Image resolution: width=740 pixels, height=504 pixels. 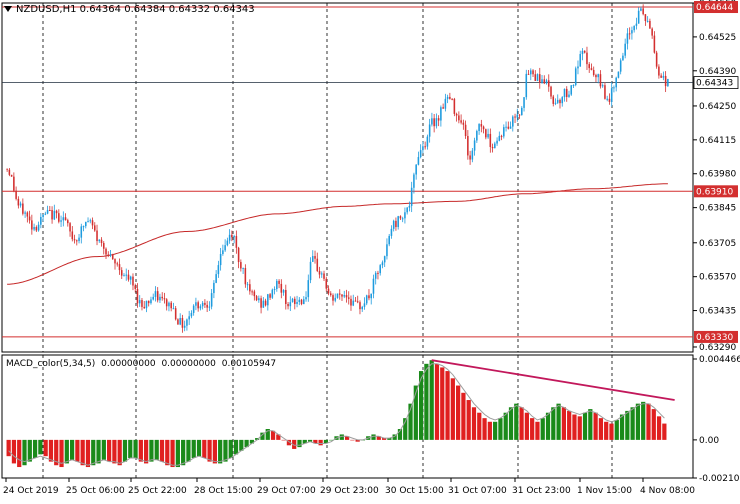 I want to click on price-tick-label: 0.63980, so click(x=717, y=175).